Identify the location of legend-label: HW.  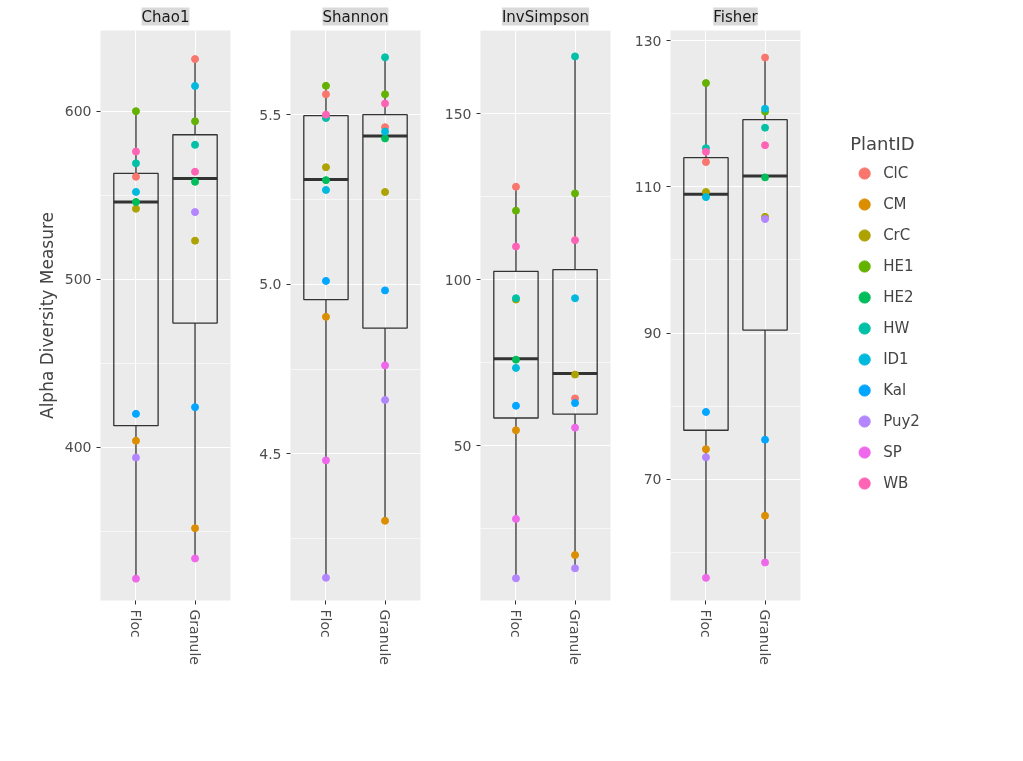
(896, 328).